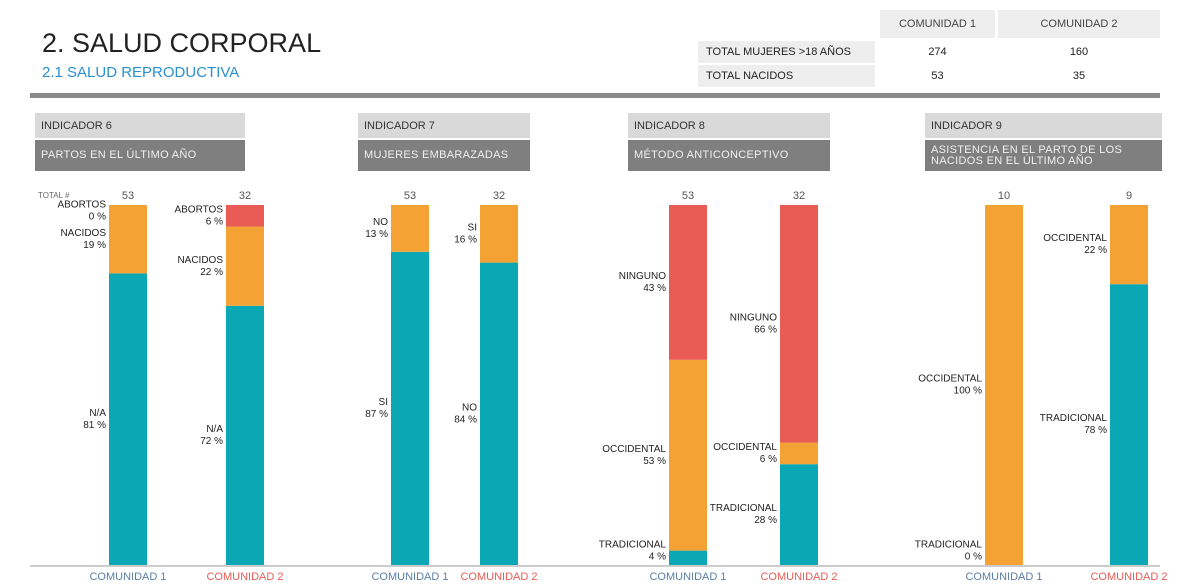  Describe the element at coordinates (654, 461) in the screenshot. I see `segment-label: 53 %` at that location.